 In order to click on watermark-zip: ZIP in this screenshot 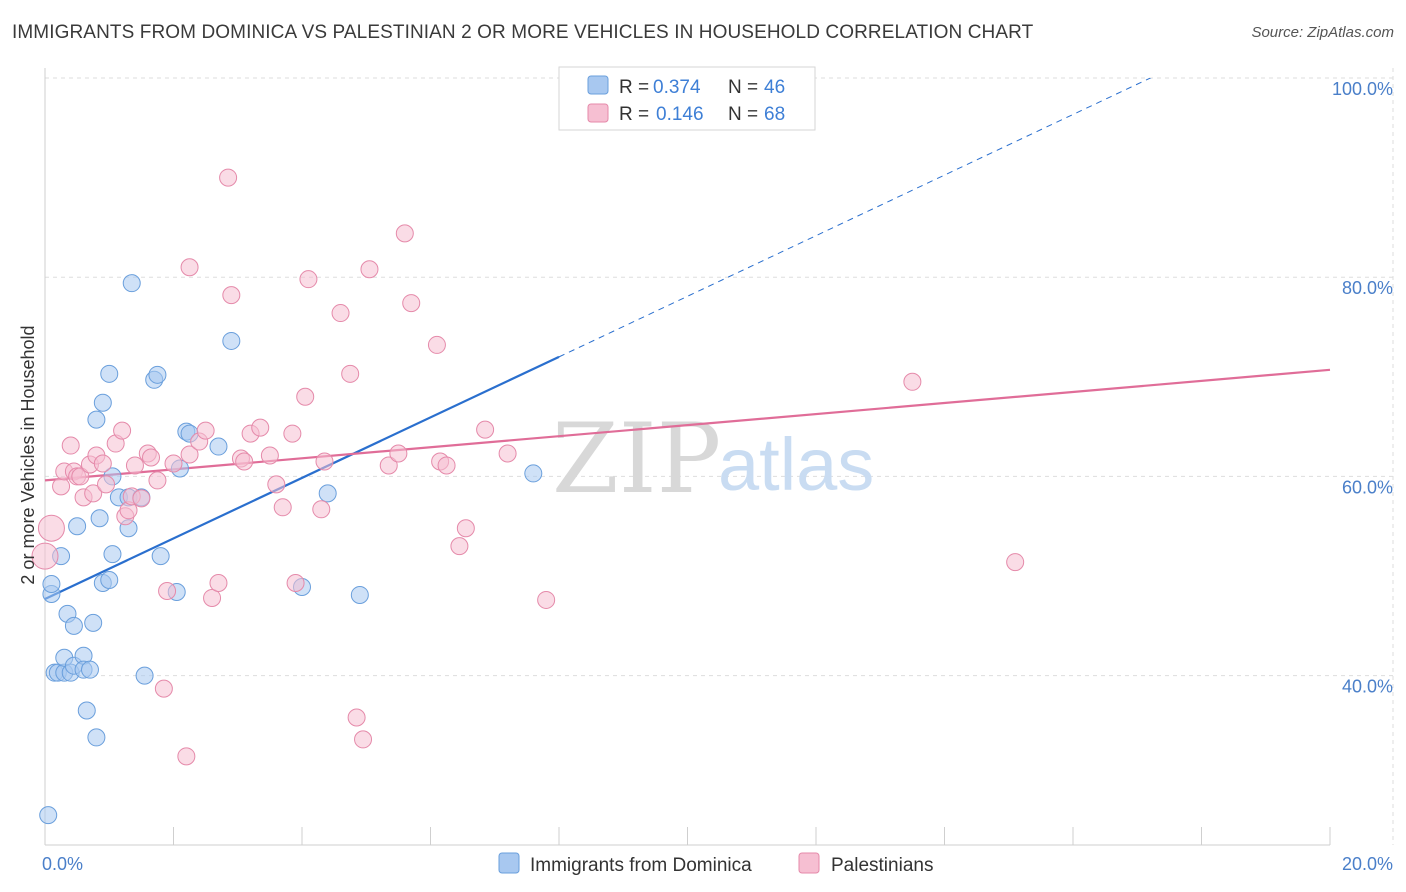, I will do `click(636, 459)`.